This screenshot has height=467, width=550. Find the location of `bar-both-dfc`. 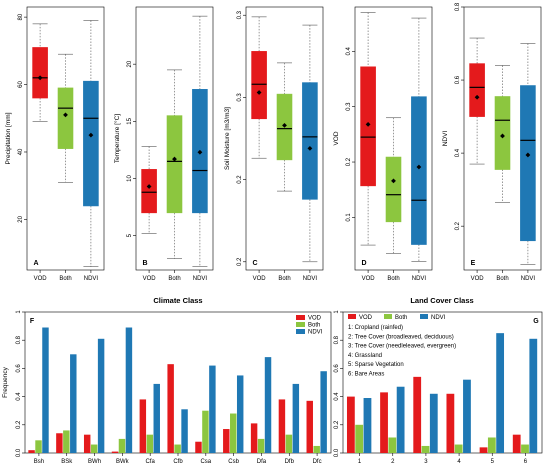

bar-both-dfc is located at coordinates (316, 449).